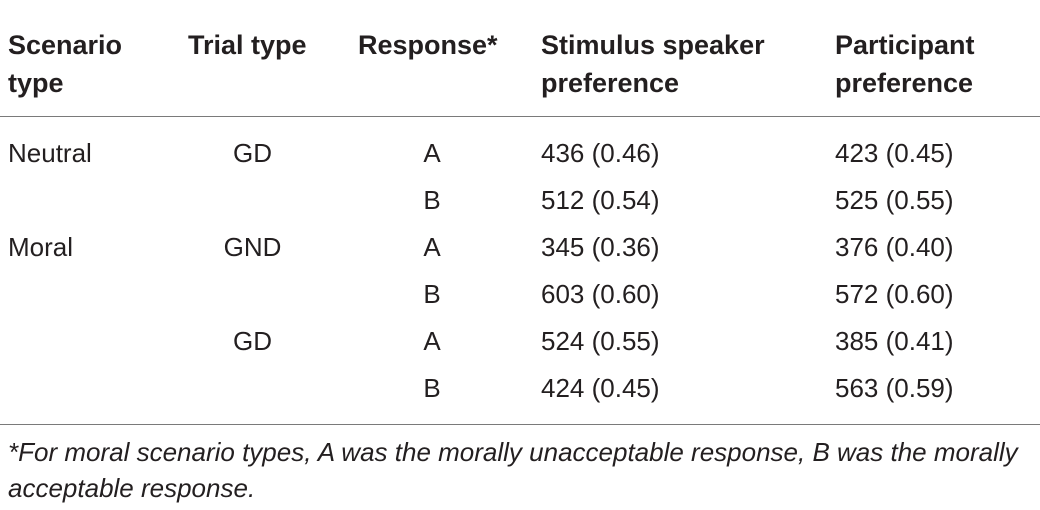 Image resolution: width=1040 pixels, height=510 pixels. Describe the element at coordinates (65, 64) in the screenshot. I see `header-scenario-type: Scenario type` at that location.